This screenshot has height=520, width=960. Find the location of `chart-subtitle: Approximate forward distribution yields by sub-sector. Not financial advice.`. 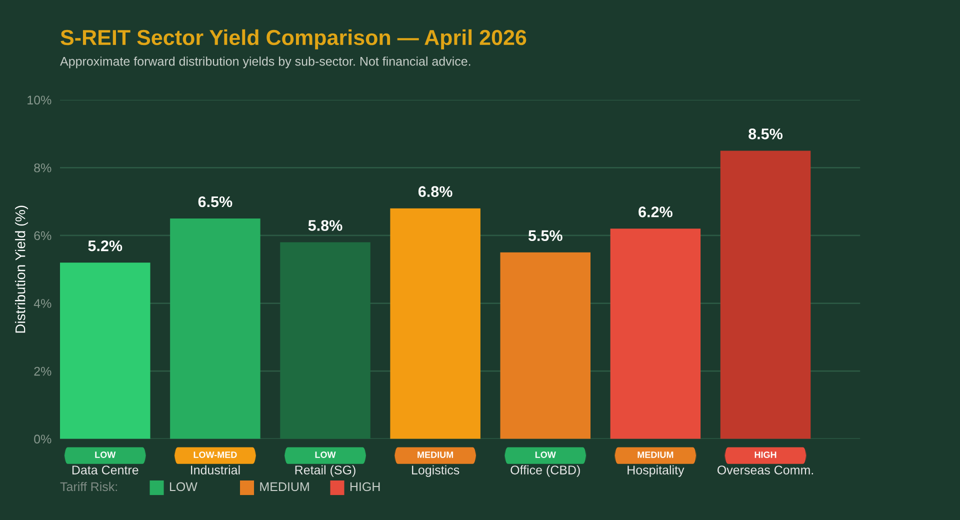

chart-subtitle: Approximate forward distribution yields by sub-sector. Not financial advice. is located at coordinates (265, 62).